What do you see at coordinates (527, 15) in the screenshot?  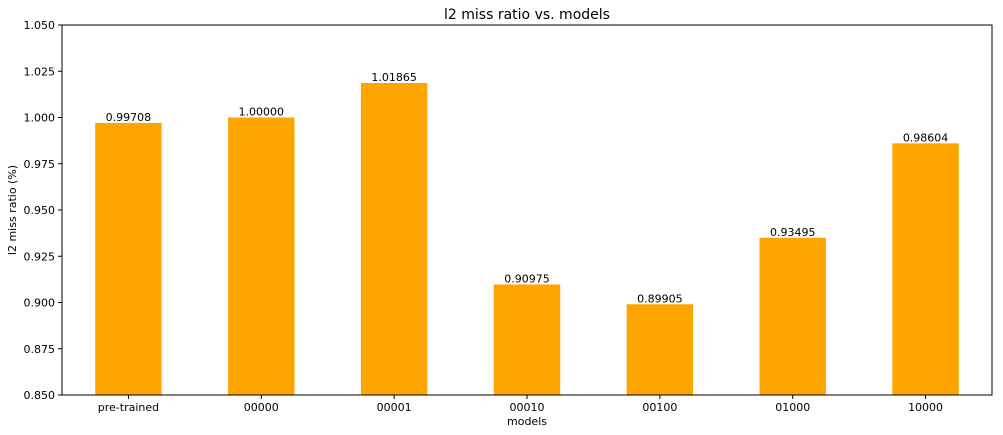 I see `chart-title: l2 miss ratio vs. models` at bounding box center [527, 15].